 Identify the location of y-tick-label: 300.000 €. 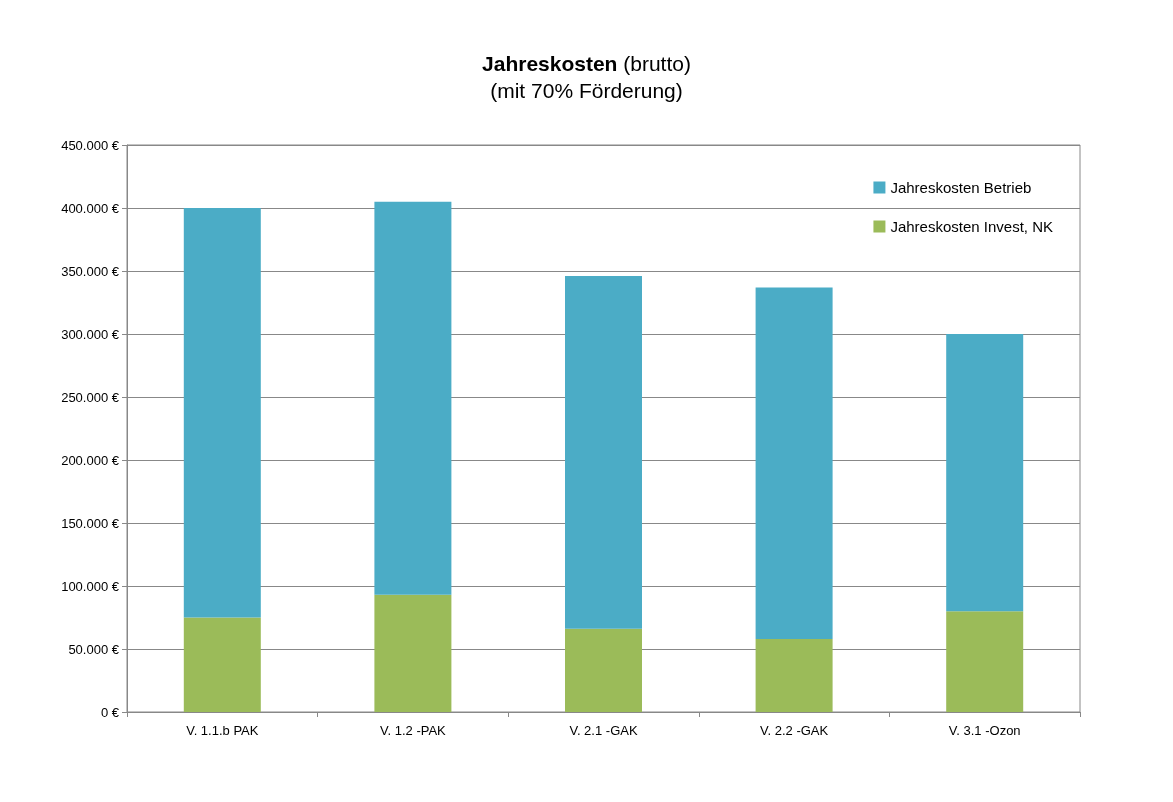
(90, 334).